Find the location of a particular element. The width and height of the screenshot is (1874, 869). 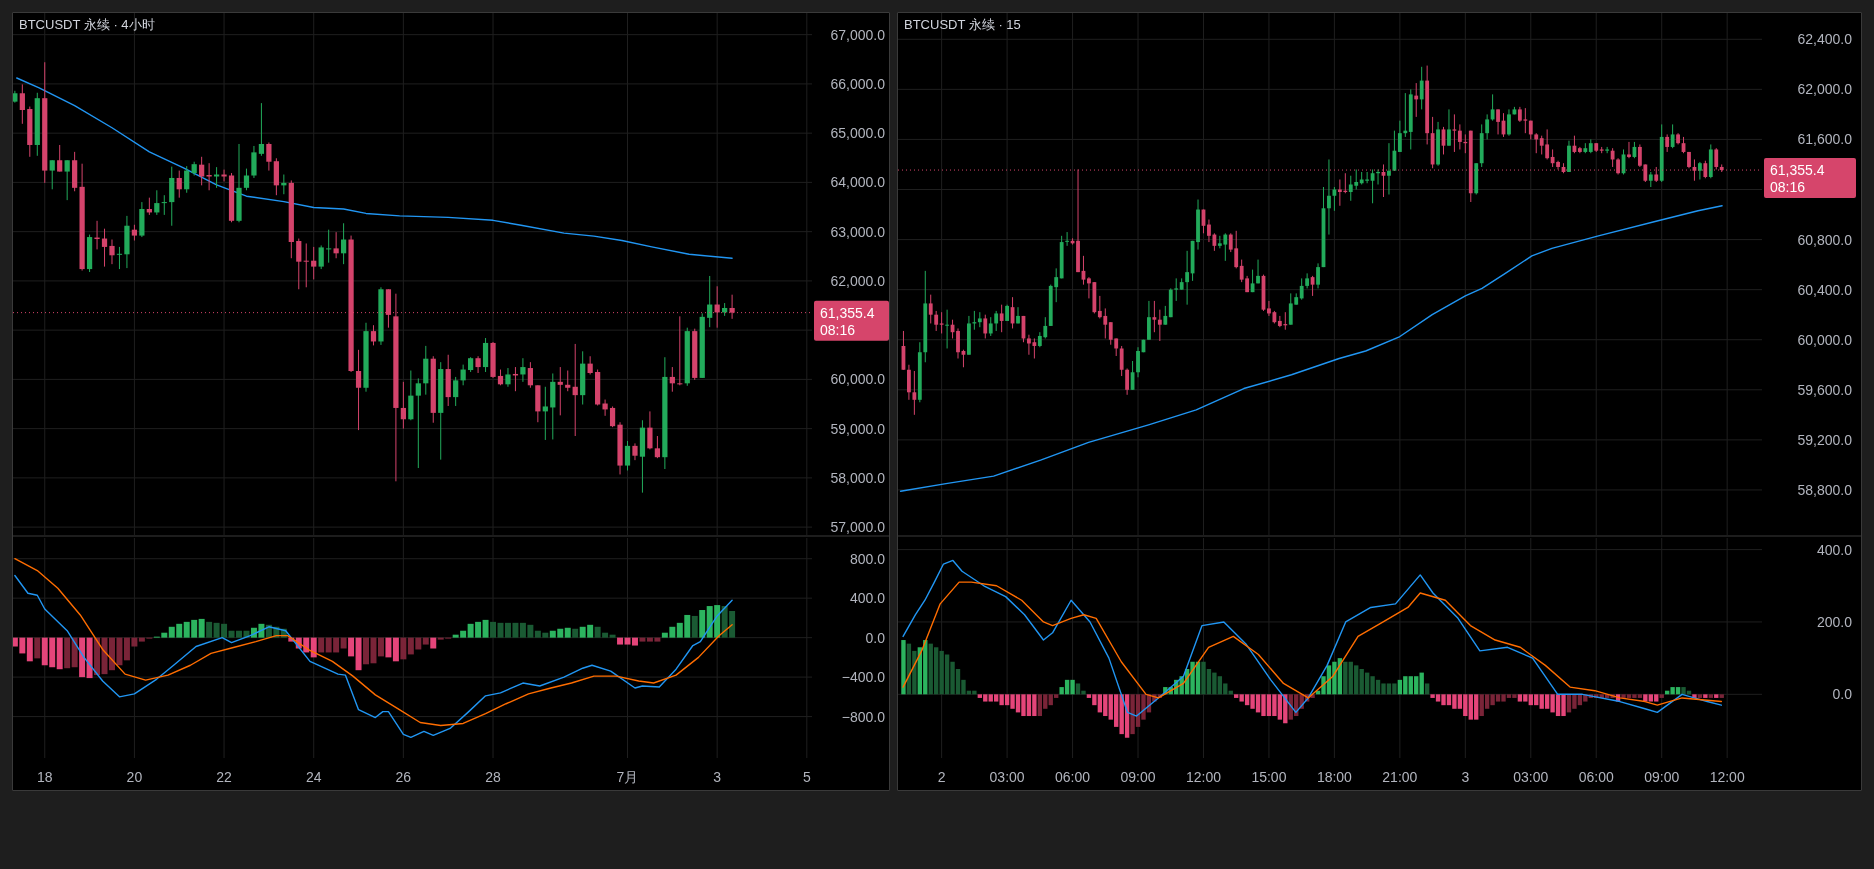

y-tick-label: 58,800.0 is located at coordinates (1825, 489).